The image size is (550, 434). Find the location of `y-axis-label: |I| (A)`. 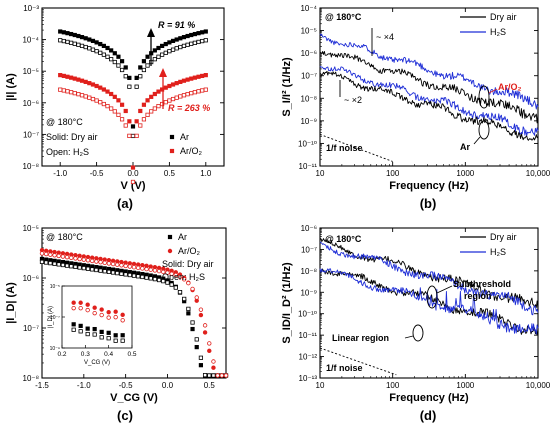

y-axis-label: |I| (A) is located at coordinates (11, 87).